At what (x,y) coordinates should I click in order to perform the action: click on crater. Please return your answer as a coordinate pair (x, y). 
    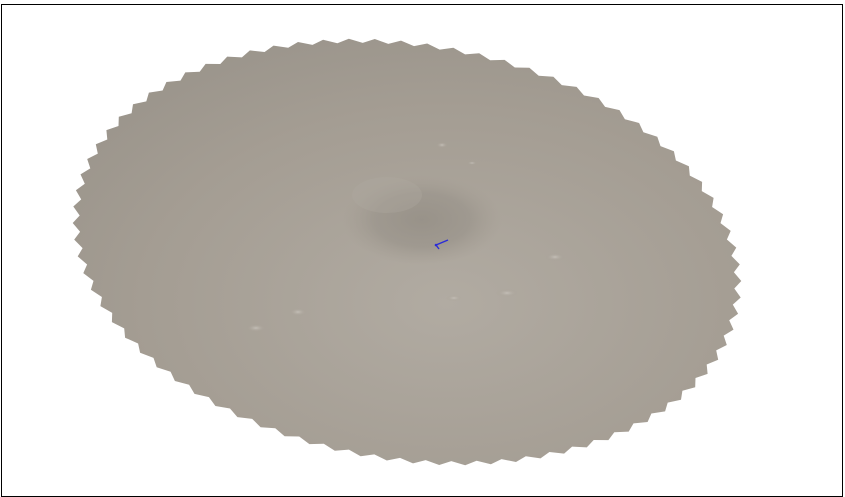
    Looking at the image, I should click on (422, 220).